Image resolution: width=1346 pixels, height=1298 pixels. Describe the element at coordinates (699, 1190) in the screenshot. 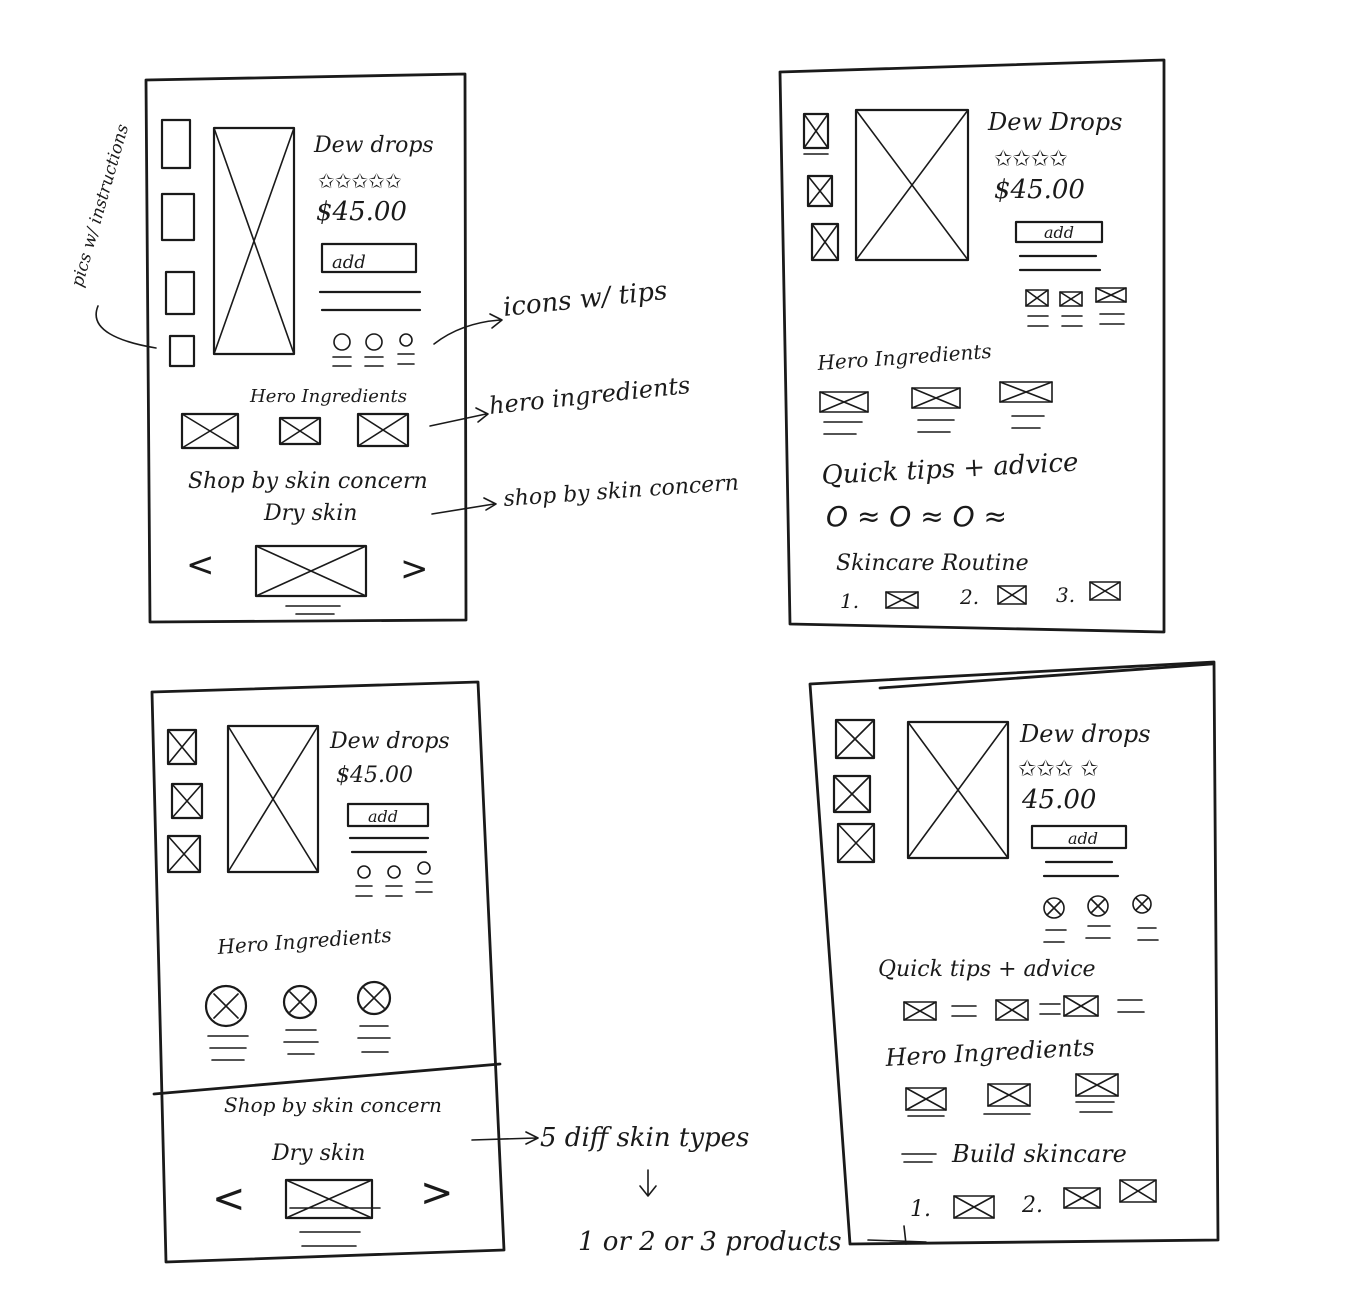

I see `annotations-bottom: 5 diff skin types 1 or 2 or 3 products` at that location.